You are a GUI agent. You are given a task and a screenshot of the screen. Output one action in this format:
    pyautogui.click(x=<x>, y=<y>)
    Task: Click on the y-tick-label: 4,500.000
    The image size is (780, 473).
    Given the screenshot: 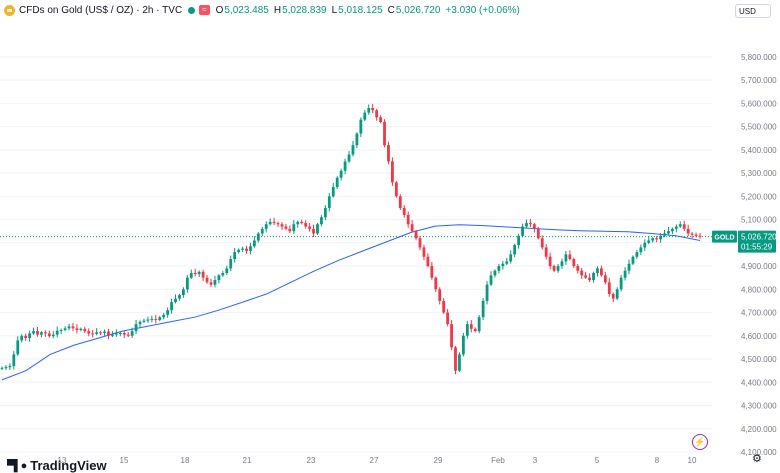 What is the action you would take?
    pyautogui.click(x=759, y=359)
    